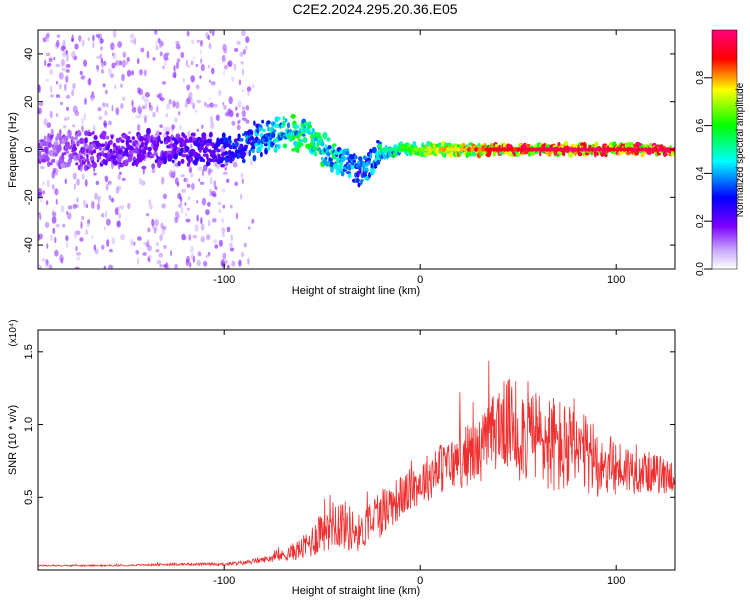  What do you see at coordinates (374, 9) in the screenshot?
I see `figure-title: C2E2.2024.295.20.36.E05` at bounding box center [374, 9].